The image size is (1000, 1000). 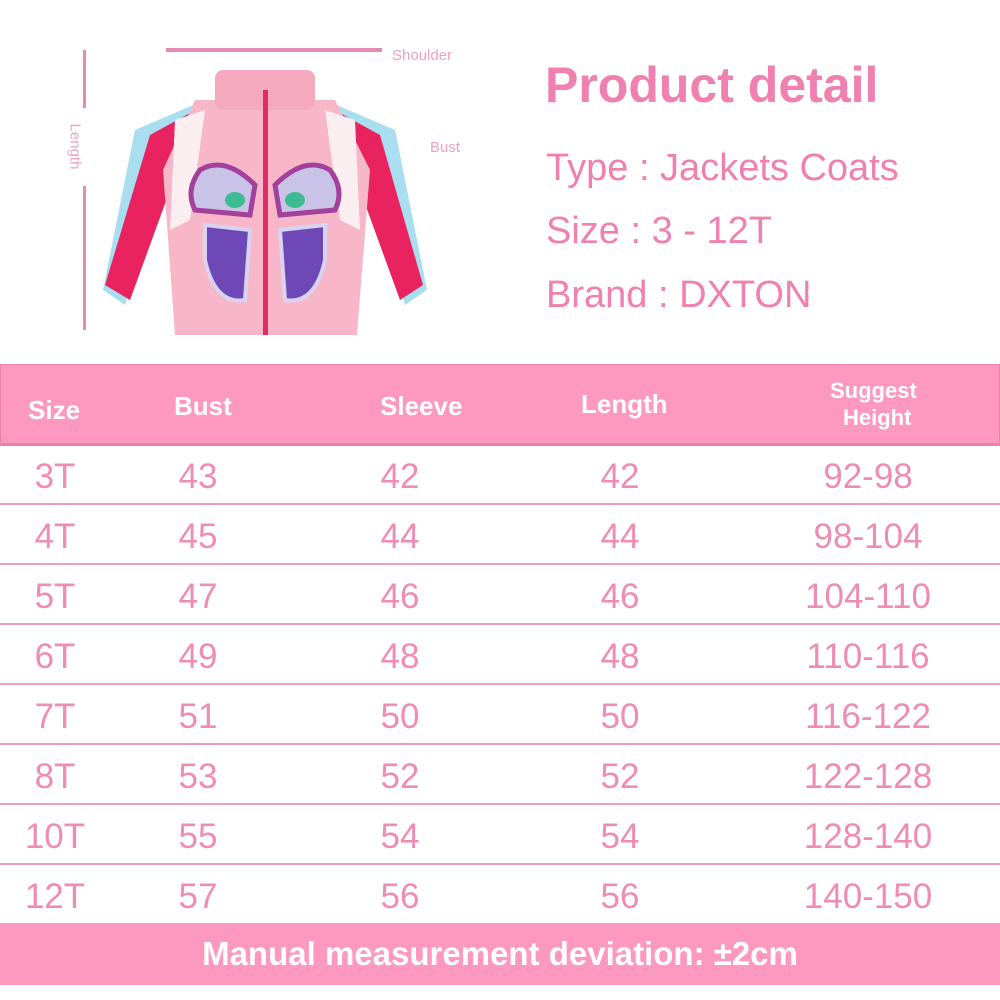 I want to click on jacket-image, so click(x=265, y=202).